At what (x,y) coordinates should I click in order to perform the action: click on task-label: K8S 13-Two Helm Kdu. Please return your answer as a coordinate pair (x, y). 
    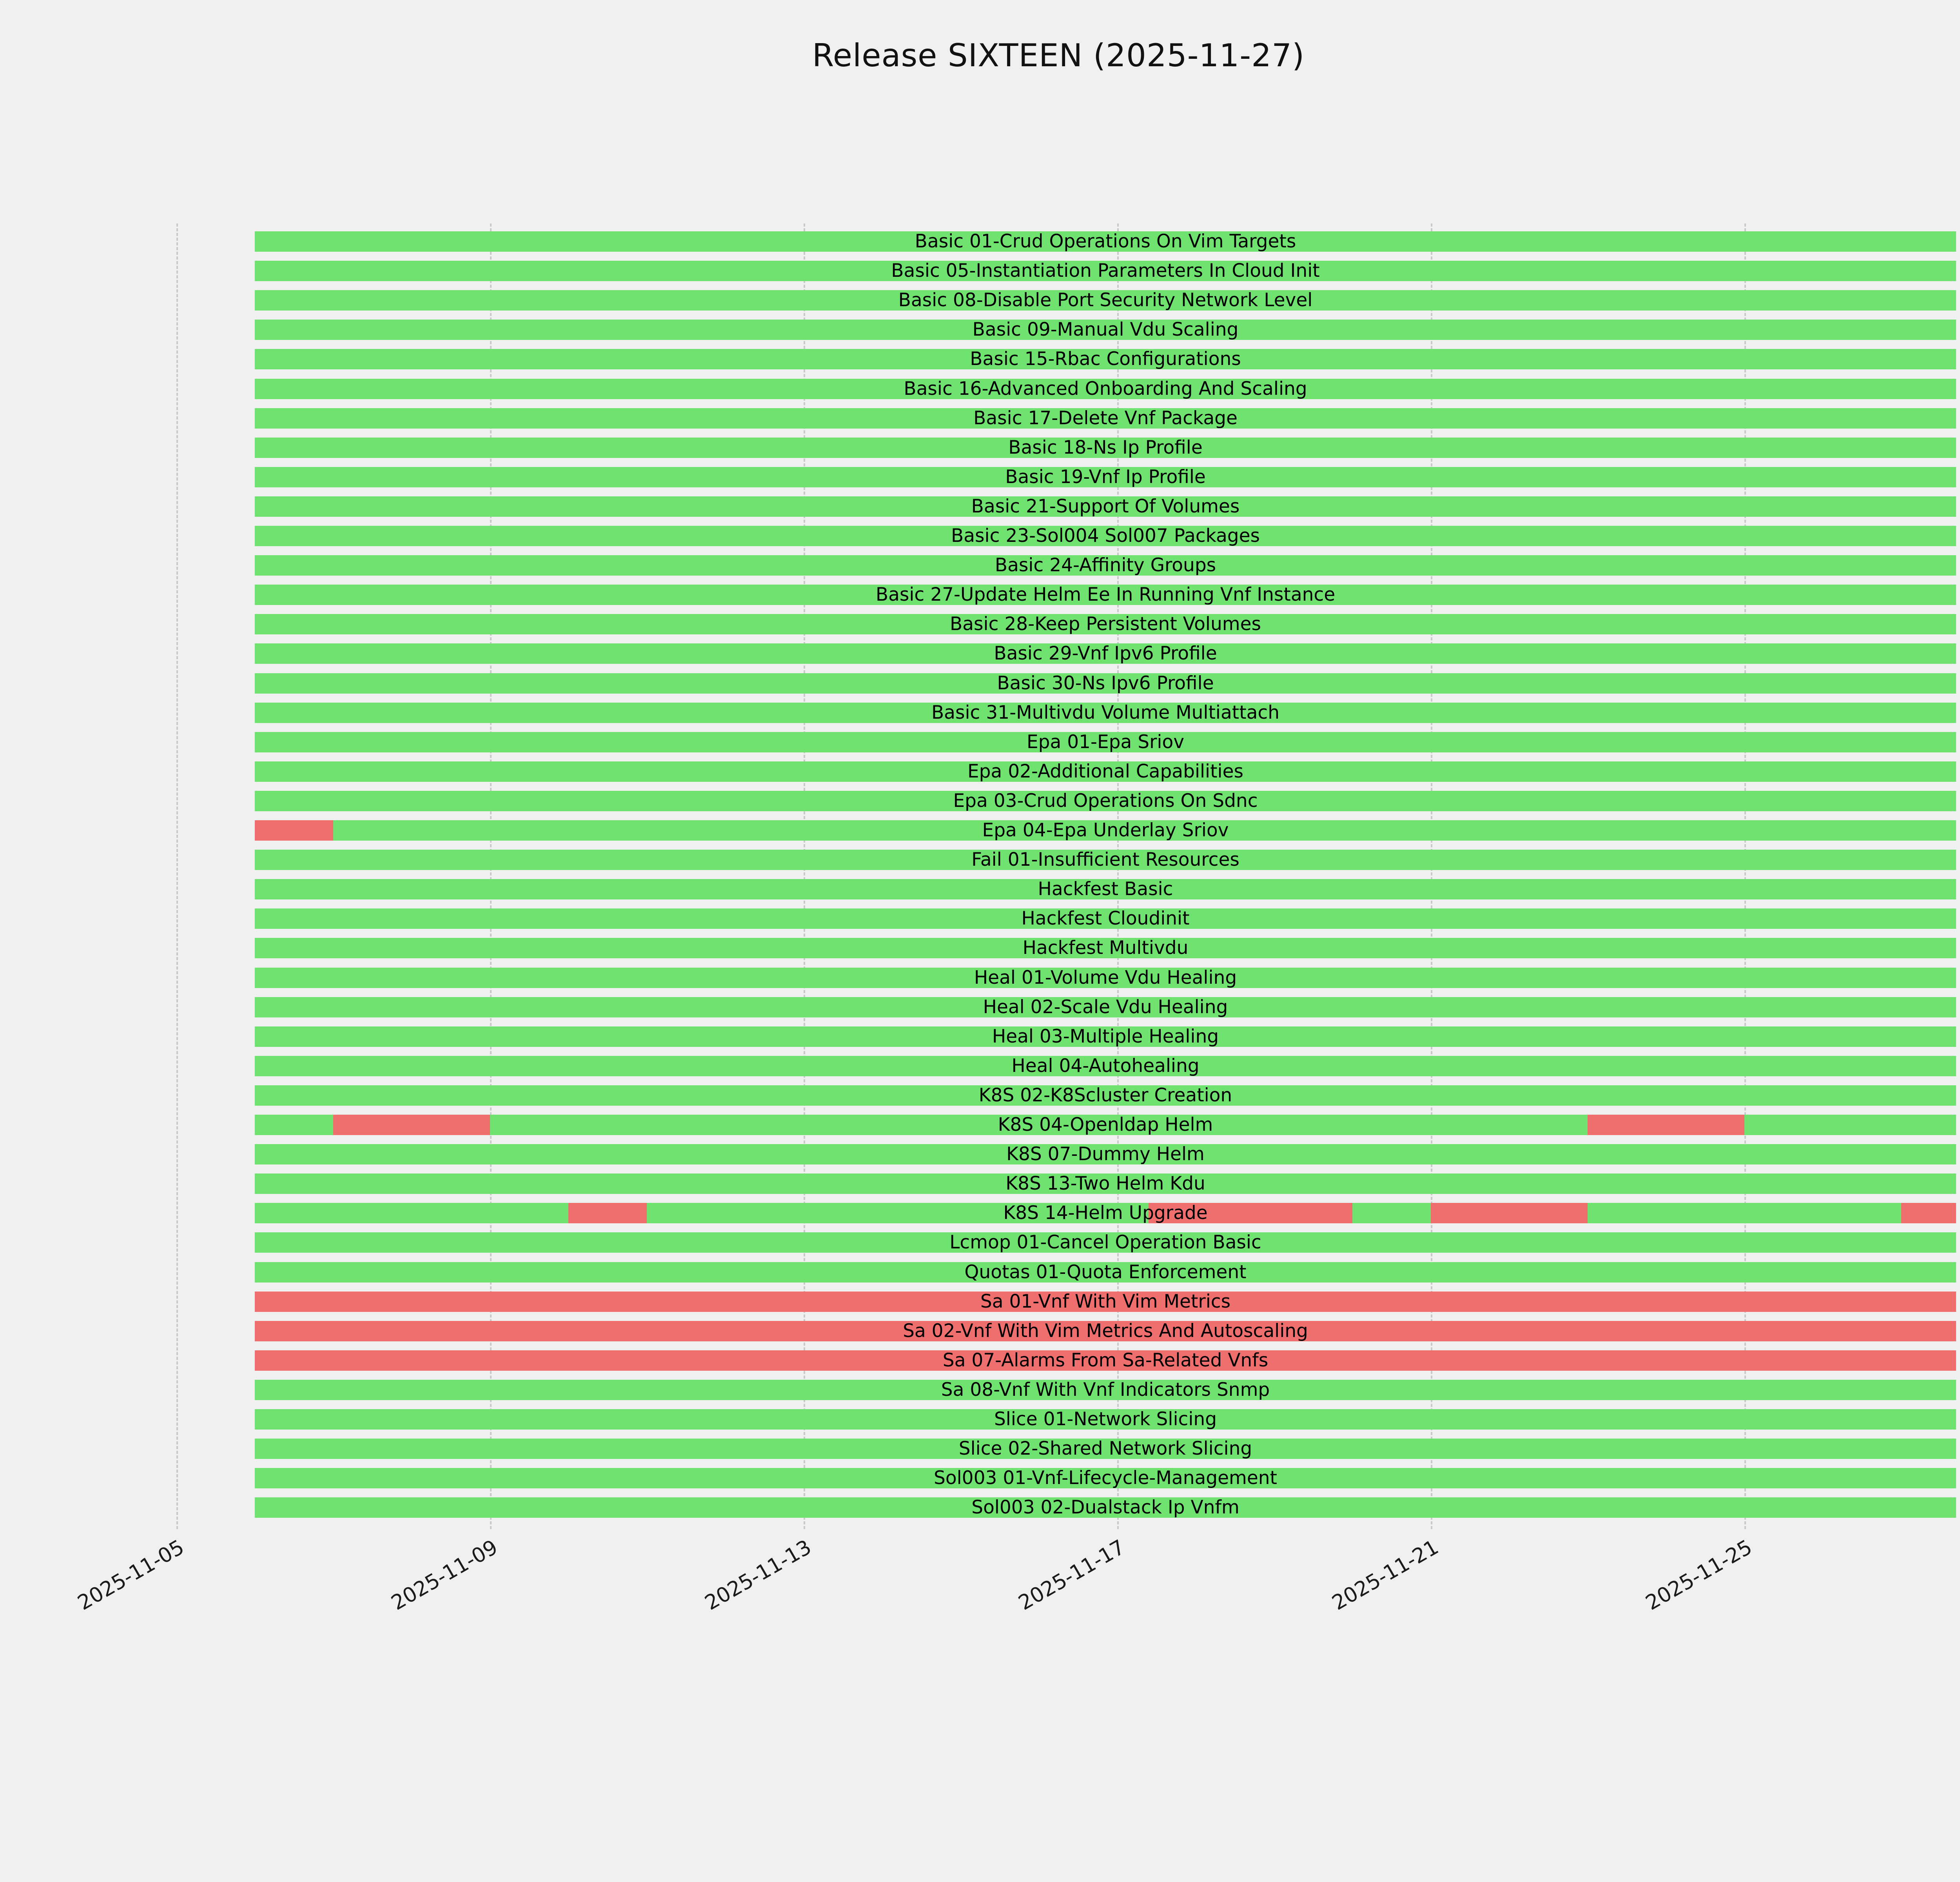
    Looking at the image, I should click on (1105, 1184).